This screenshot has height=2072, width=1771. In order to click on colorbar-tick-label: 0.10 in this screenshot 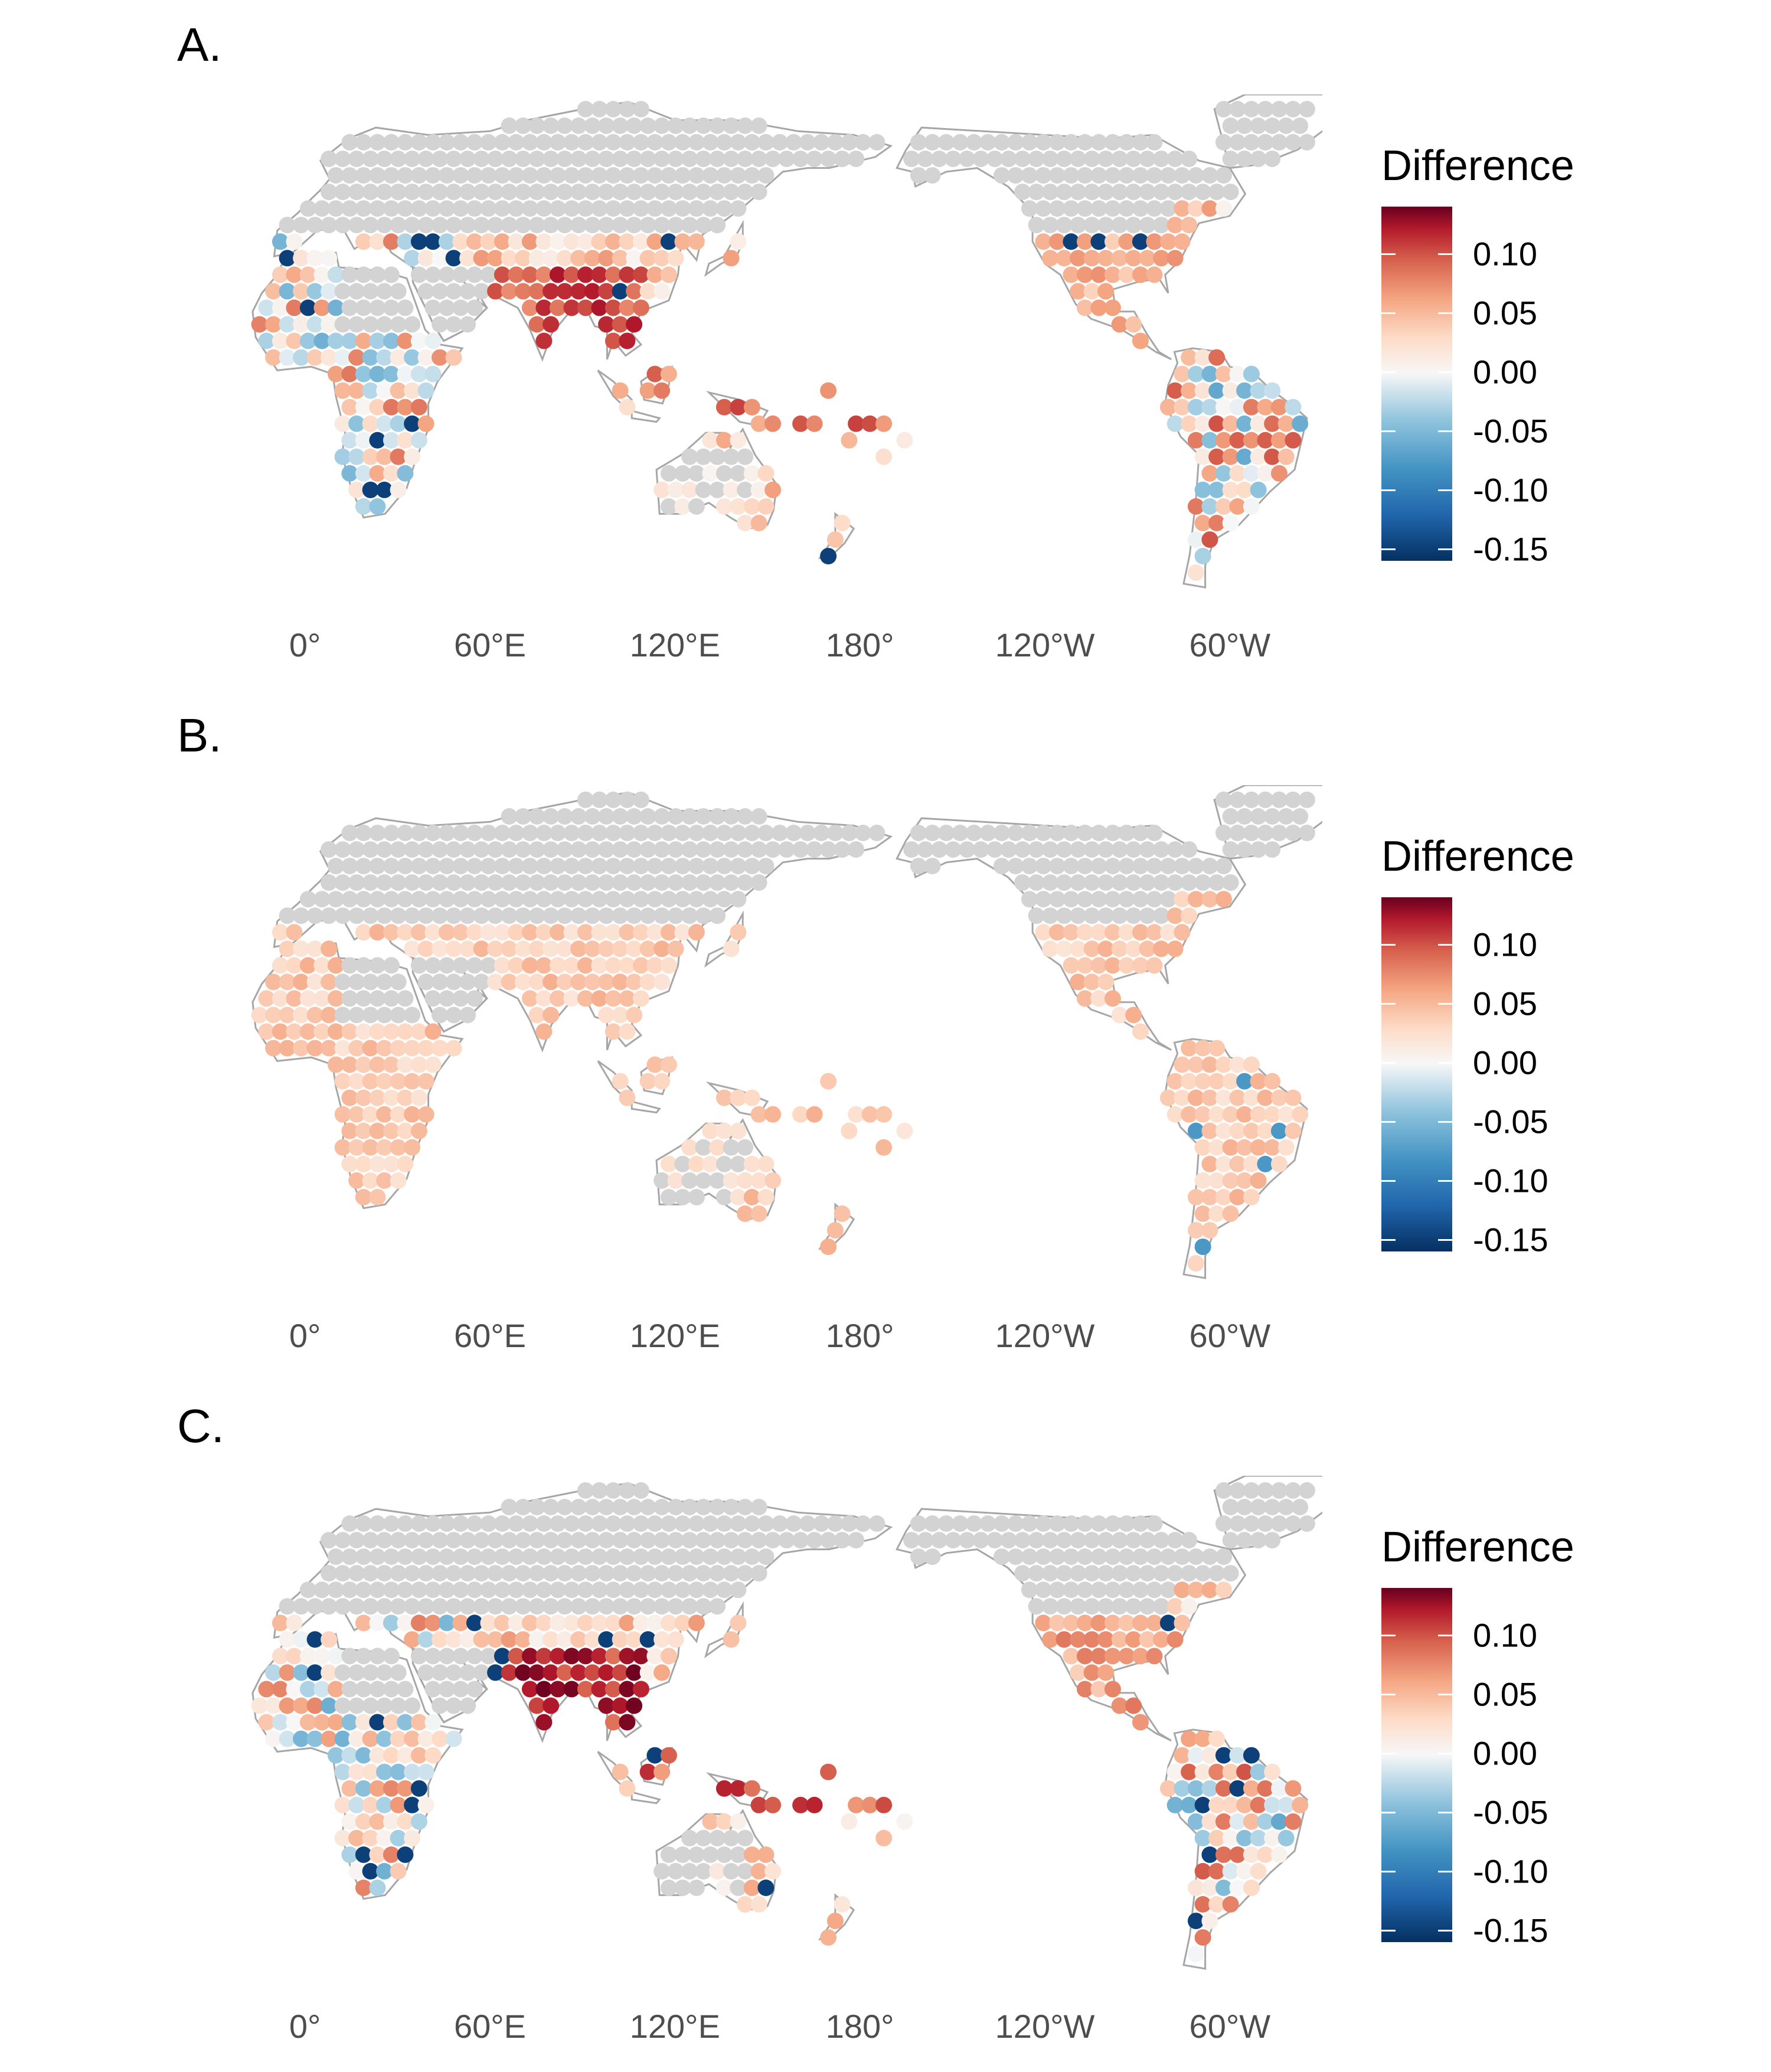, I will do `click(1505, 254)`.